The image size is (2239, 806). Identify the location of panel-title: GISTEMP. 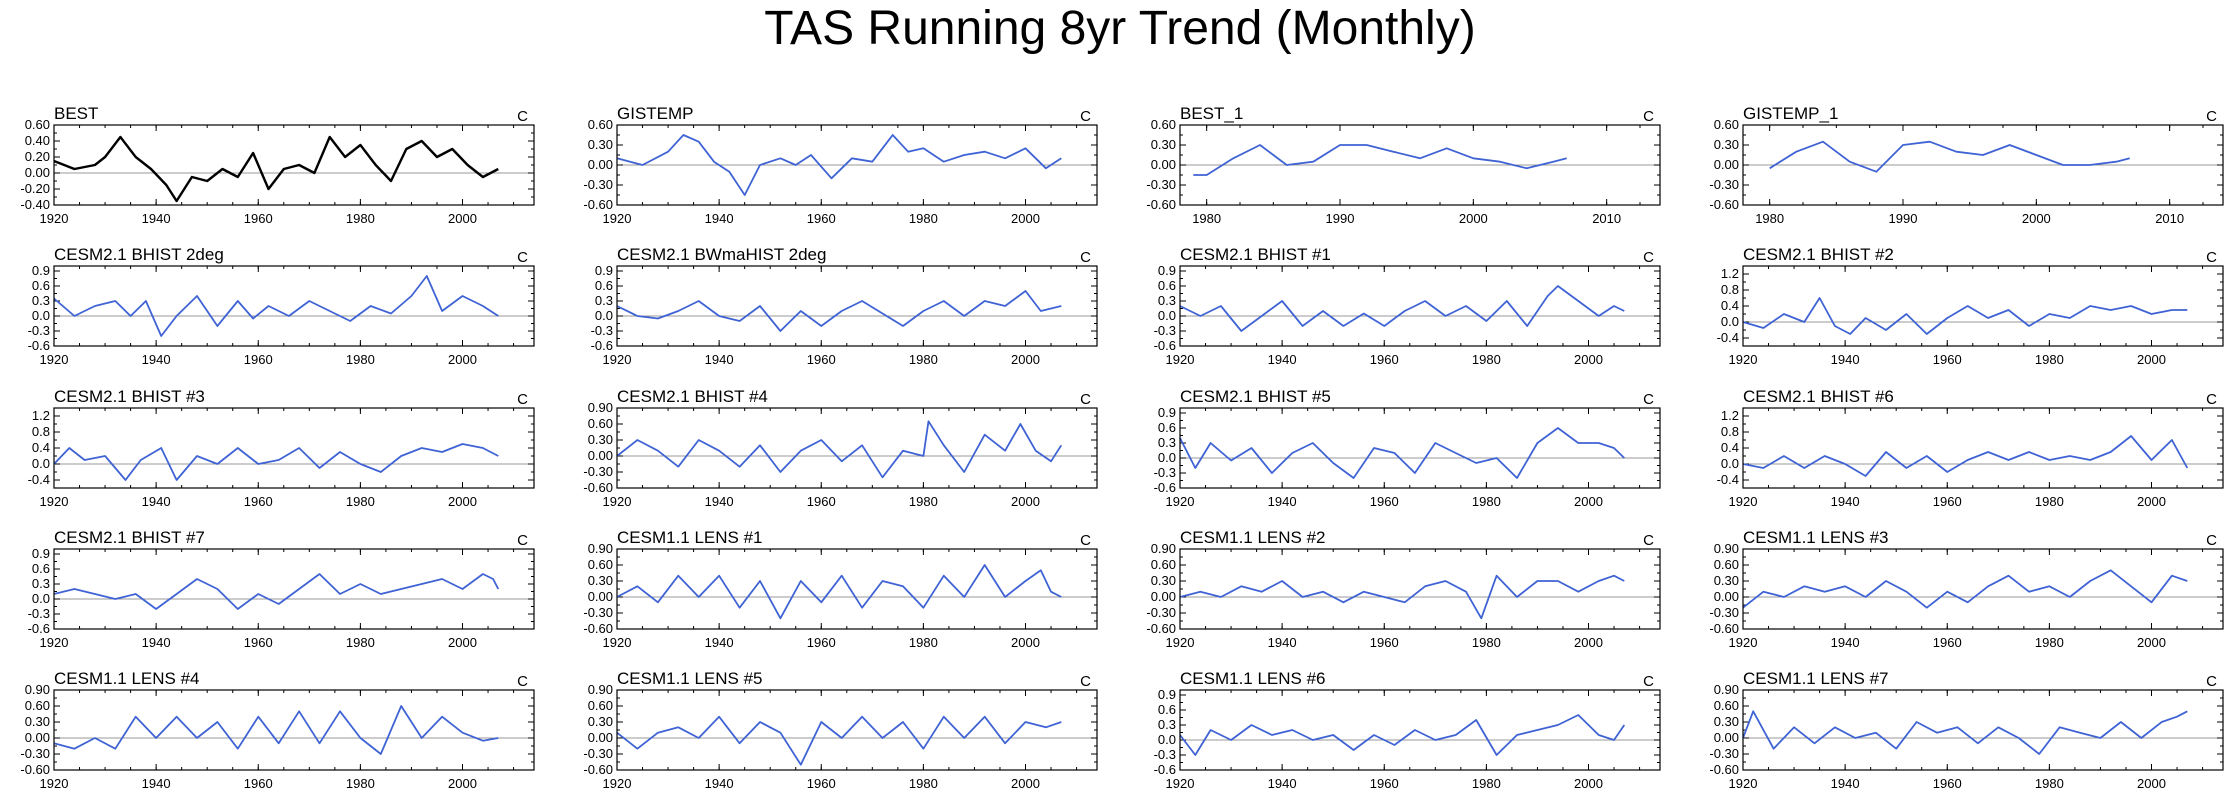
(655, 113).